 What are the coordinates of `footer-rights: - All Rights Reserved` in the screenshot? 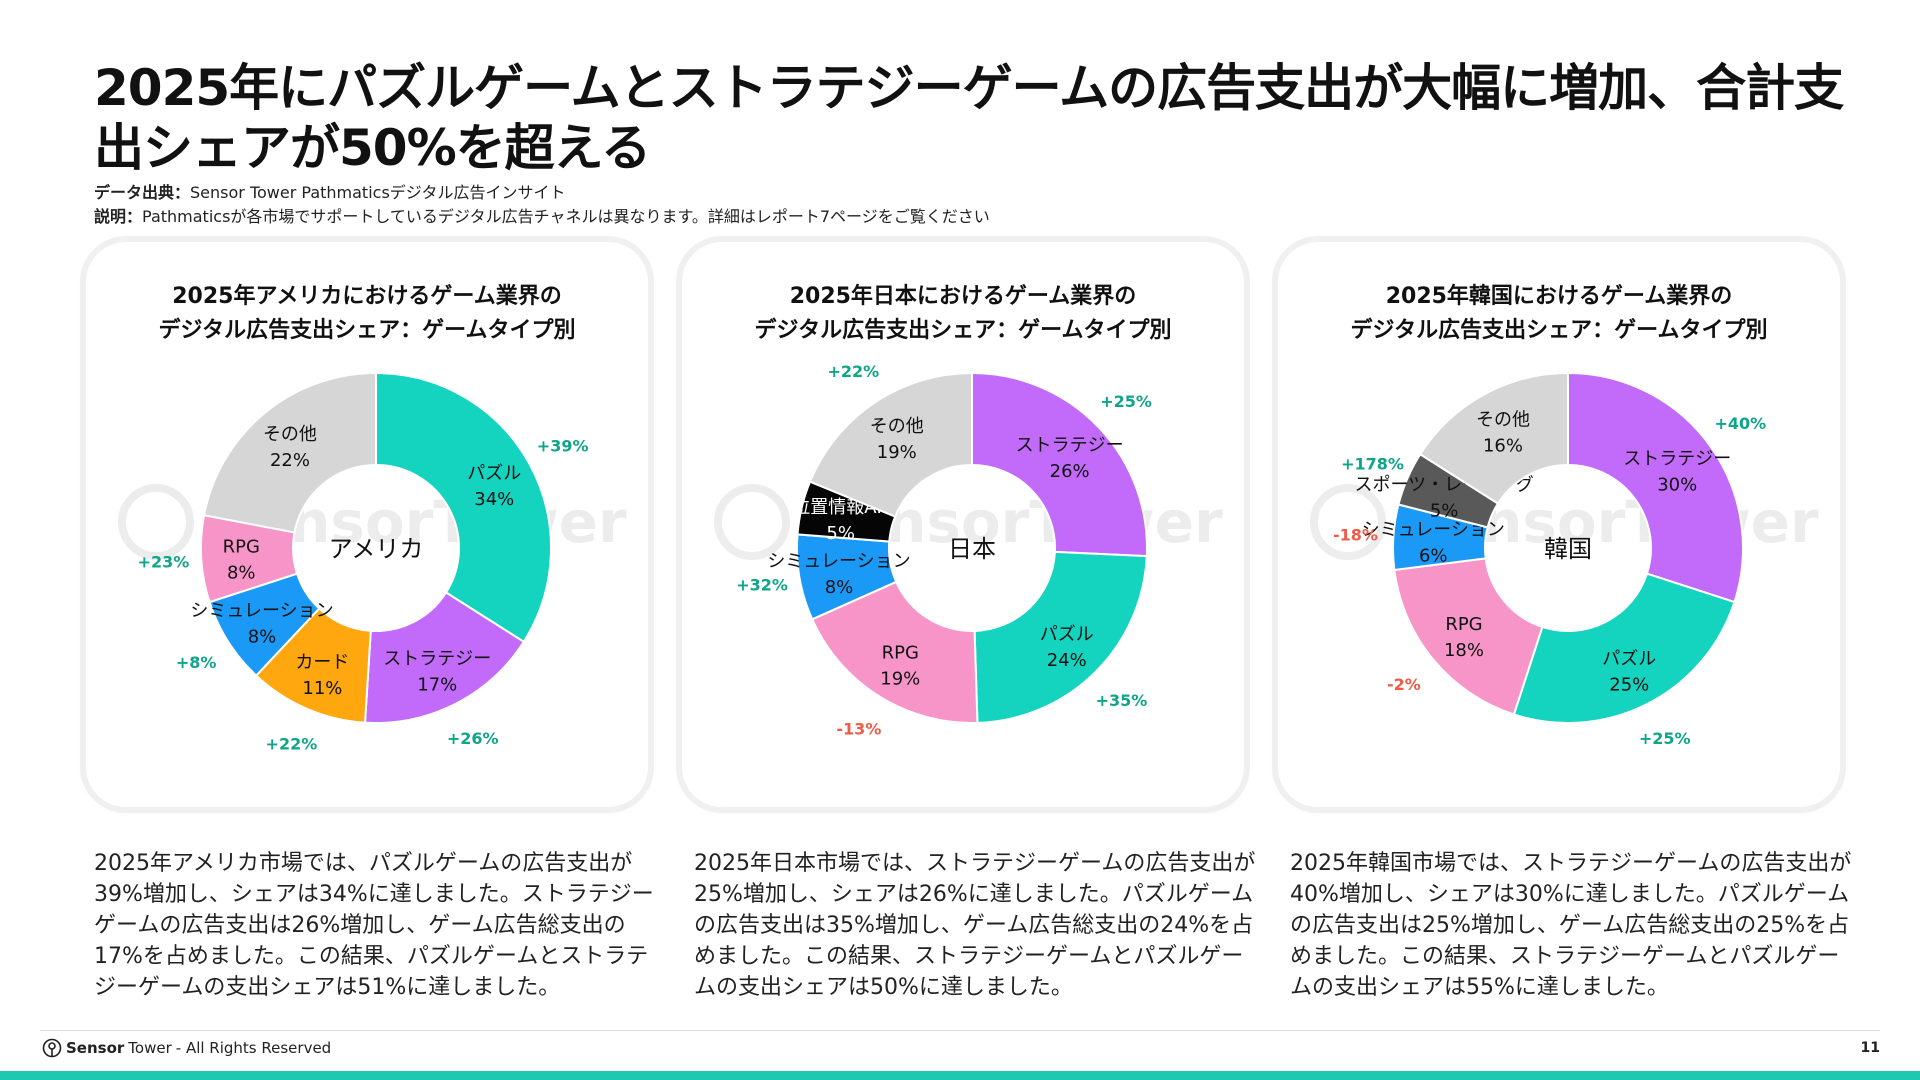 It's located at (253, 1048).